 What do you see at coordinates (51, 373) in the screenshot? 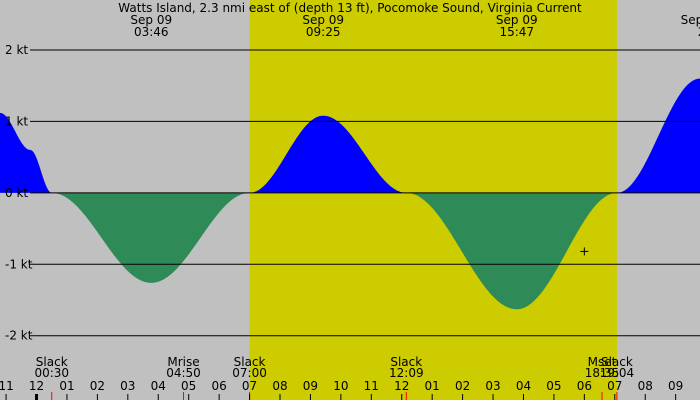
I see `event-time-label: 00:30` at bounding box center [51, 373].